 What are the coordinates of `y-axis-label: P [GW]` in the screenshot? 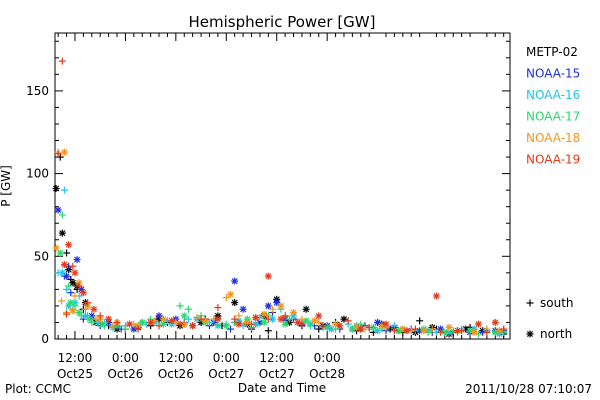 It's located at (6, 186).